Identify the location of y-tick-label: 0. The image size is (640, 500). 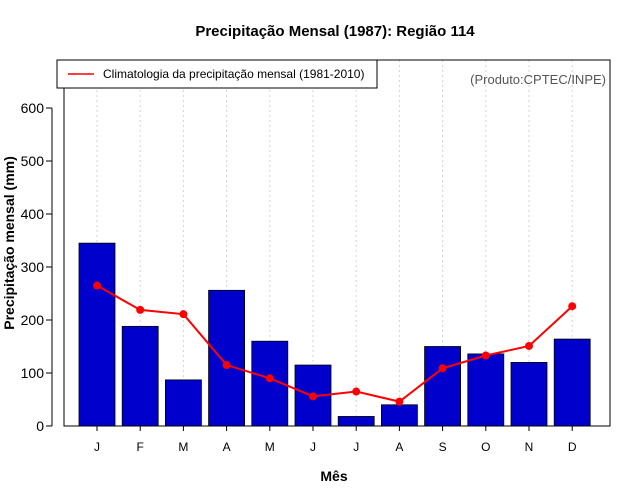
(40, 426).